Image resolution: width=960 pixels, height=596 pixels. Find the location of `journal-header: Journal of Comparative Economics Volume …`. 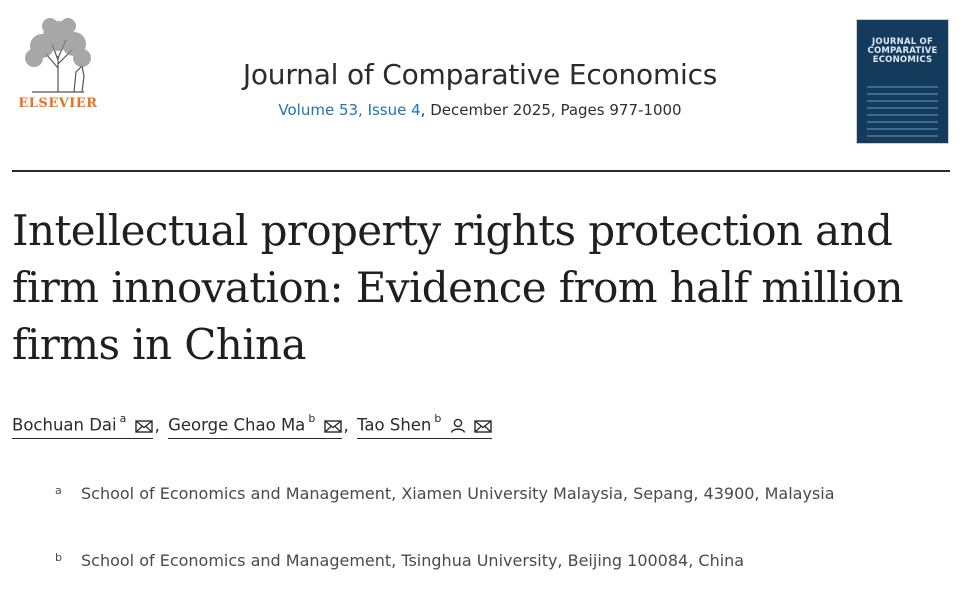

journal-header: Journal of Comparative Economics Volume … is located at coordinates (480, 88).